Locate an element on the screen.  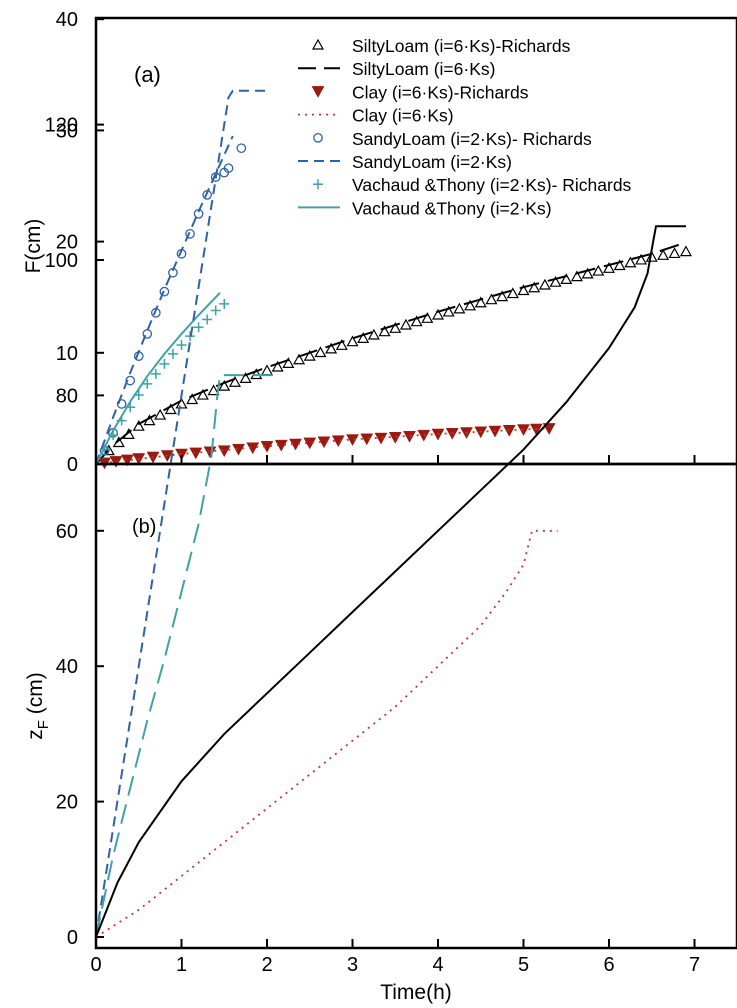
panel-b-ytick-label: 80 is located at coordinates (67, 396).